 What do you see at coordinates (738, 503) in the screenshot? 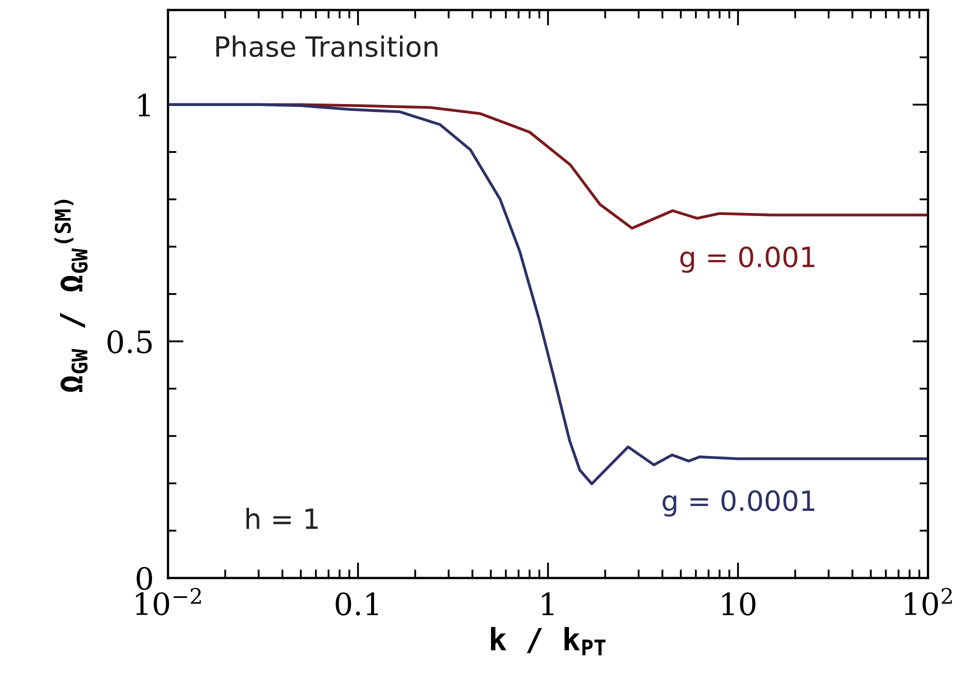
I see `series-label: g = 0.0001` at bounding box center [738, 503].